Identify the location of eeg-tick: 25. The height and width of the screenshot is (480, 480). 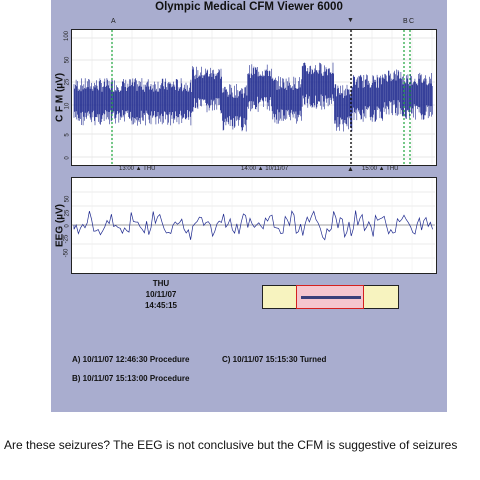
(67, 213).